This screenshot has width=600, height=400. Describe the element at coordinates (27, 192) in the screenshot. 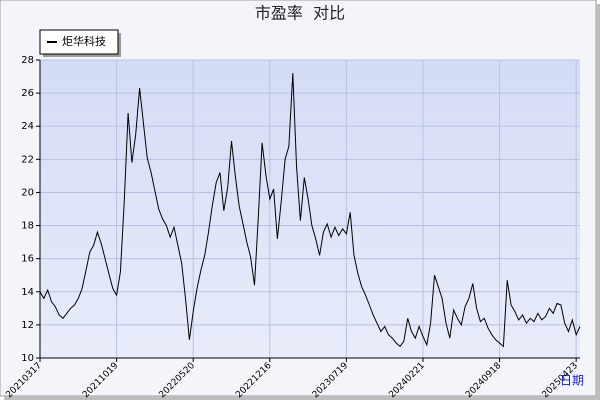

I see `y-tick-label: 20` at that location.